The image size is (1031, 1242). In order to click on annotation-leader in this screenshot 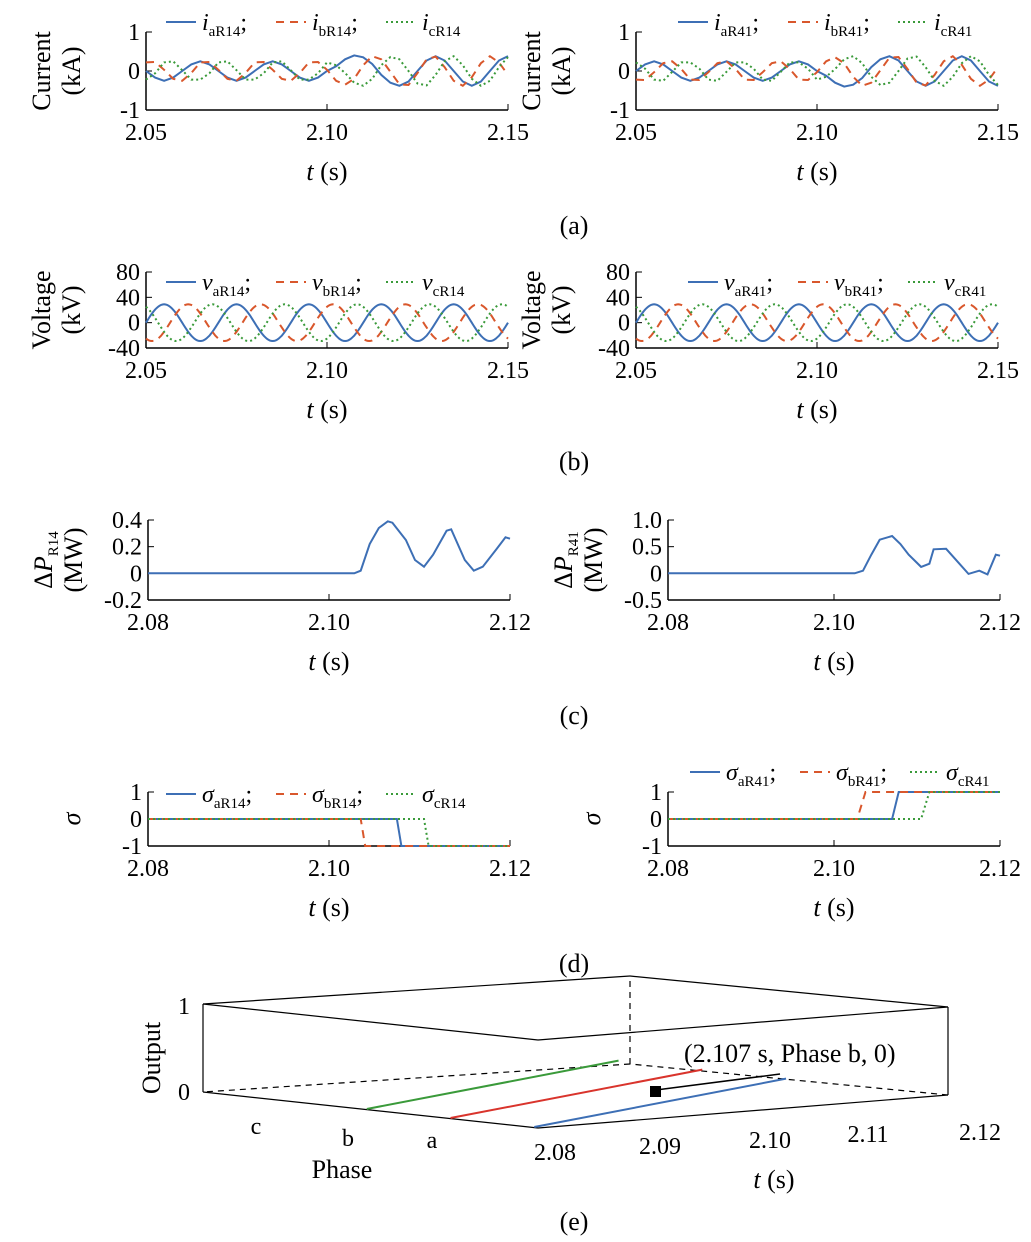, I will do `click(718, 1082)`.